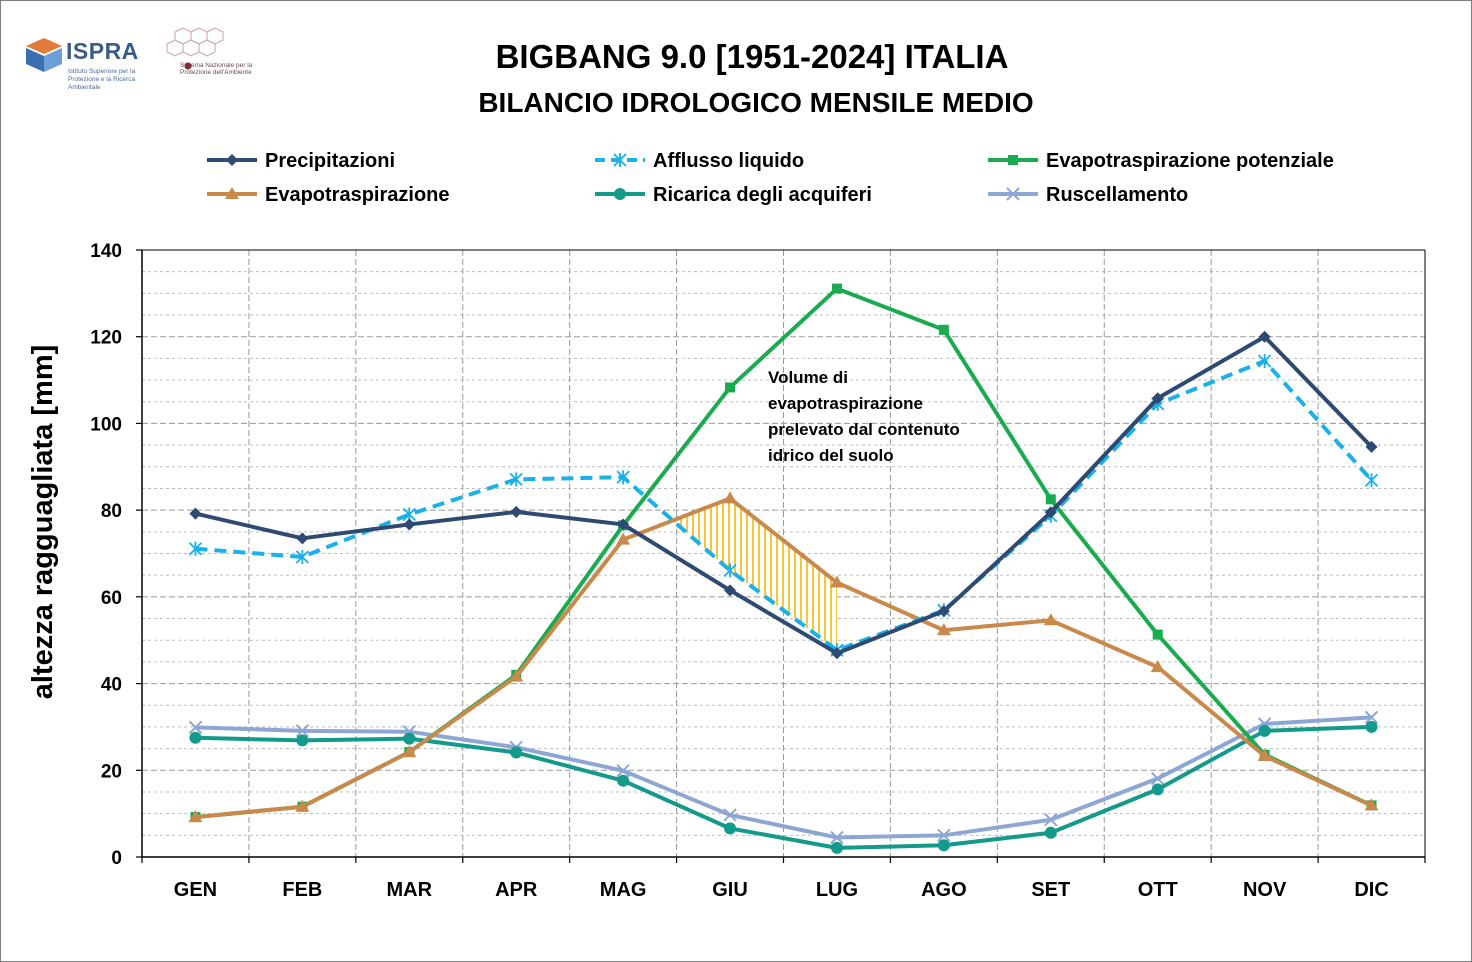  What do you see at coordinates (831, 455) in the screenshot?
I see `annotation-line: idrico del suolo` at bounding box center [831, 455].